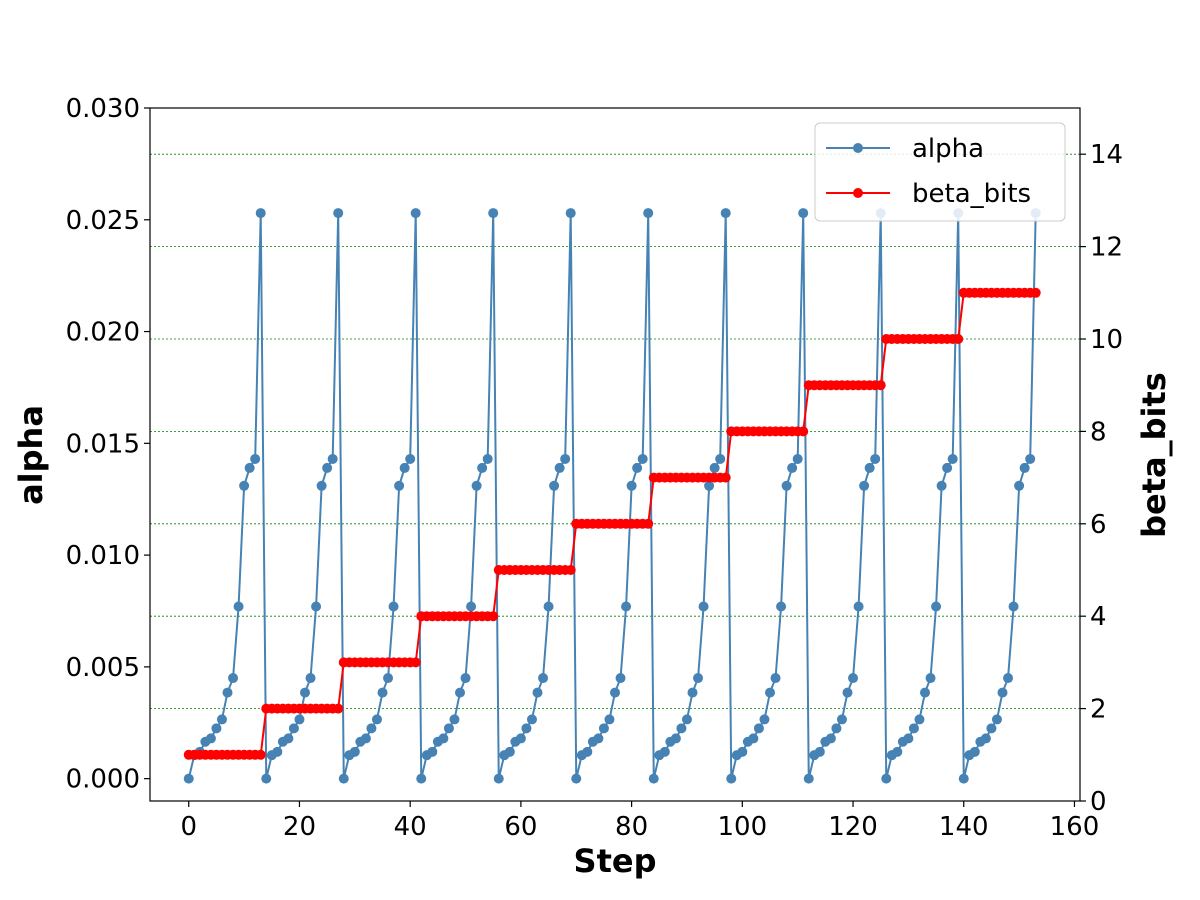 The width and height of the screenshot is (1200, 900). Describe the element at coordinates (103, 444) in the screenshot. I see `left-tick-label: 0.015` at that location.